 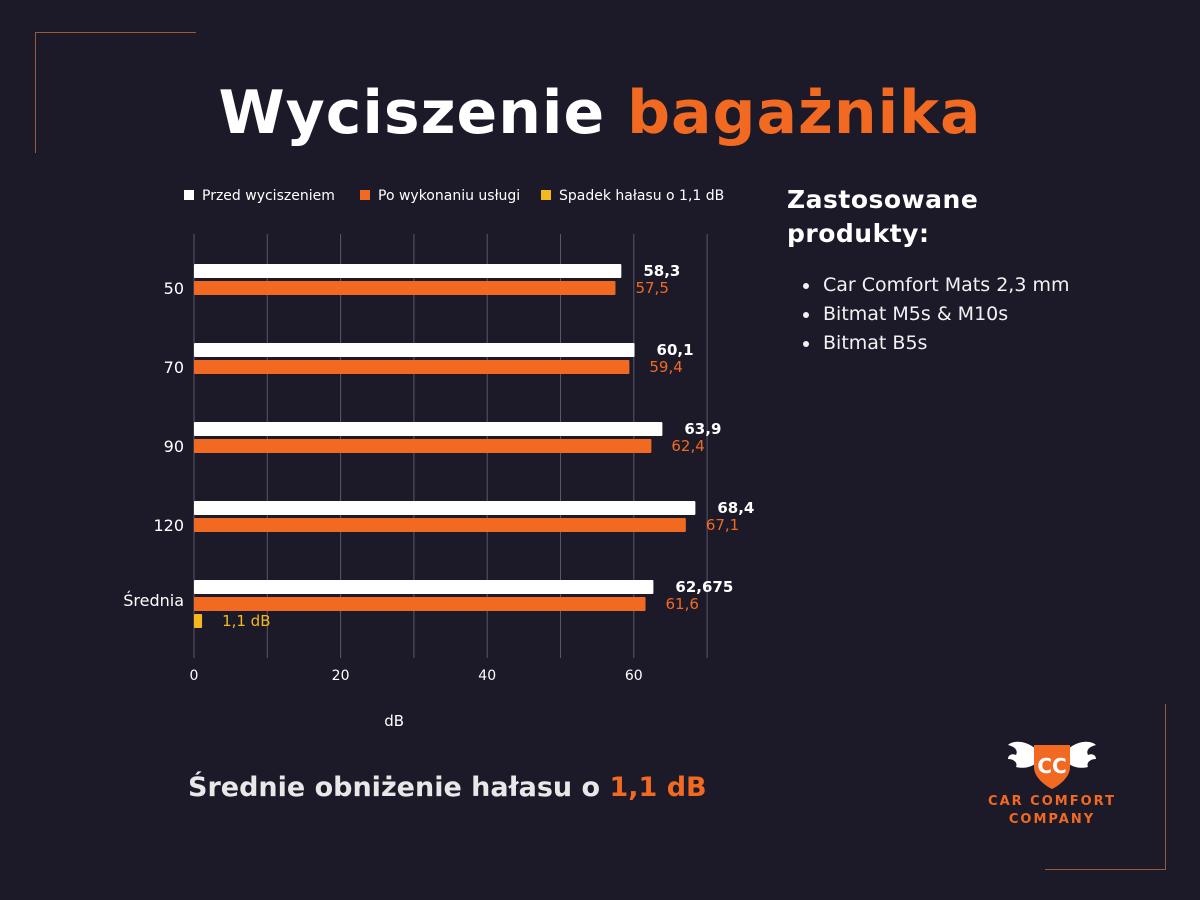 I want to click on data-label: 63,9, so click(x=702, y=429).